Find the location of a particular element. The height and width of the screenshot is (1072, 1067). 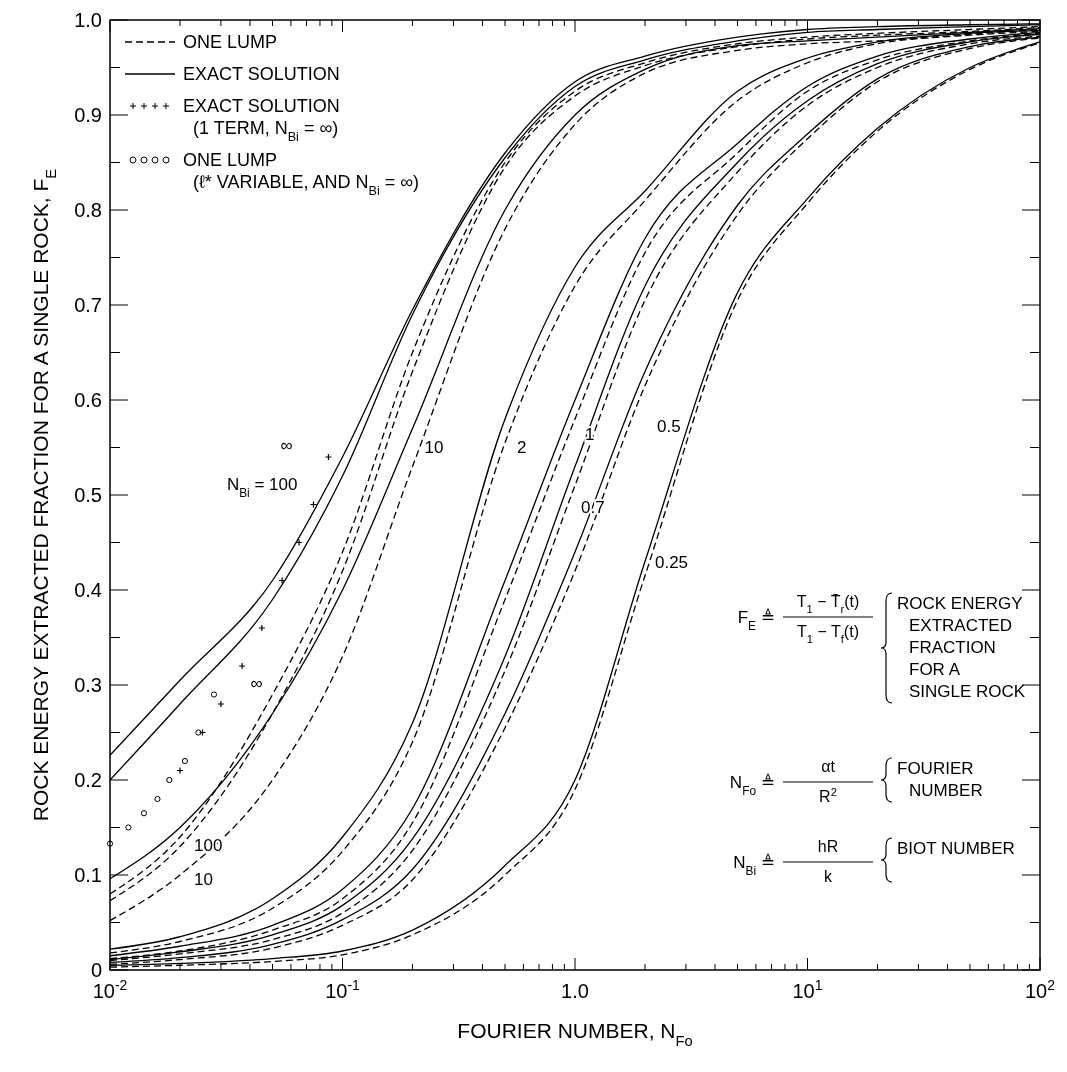

annotation: F$_{E}$ ≜ is located at coordinates (756, 620).